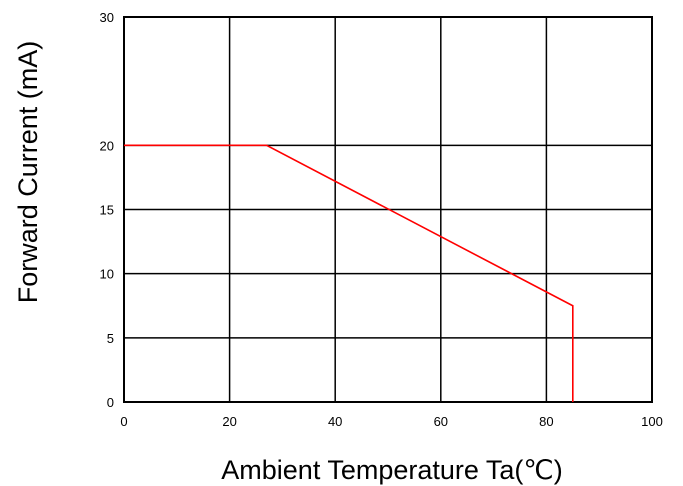 Image resolution: width=683 pixels, height=486 pixels. What do you see at coordinates (107, 145) in the screenshot?
I see `y-tick-label: 20` at bounding box center [107, 145].